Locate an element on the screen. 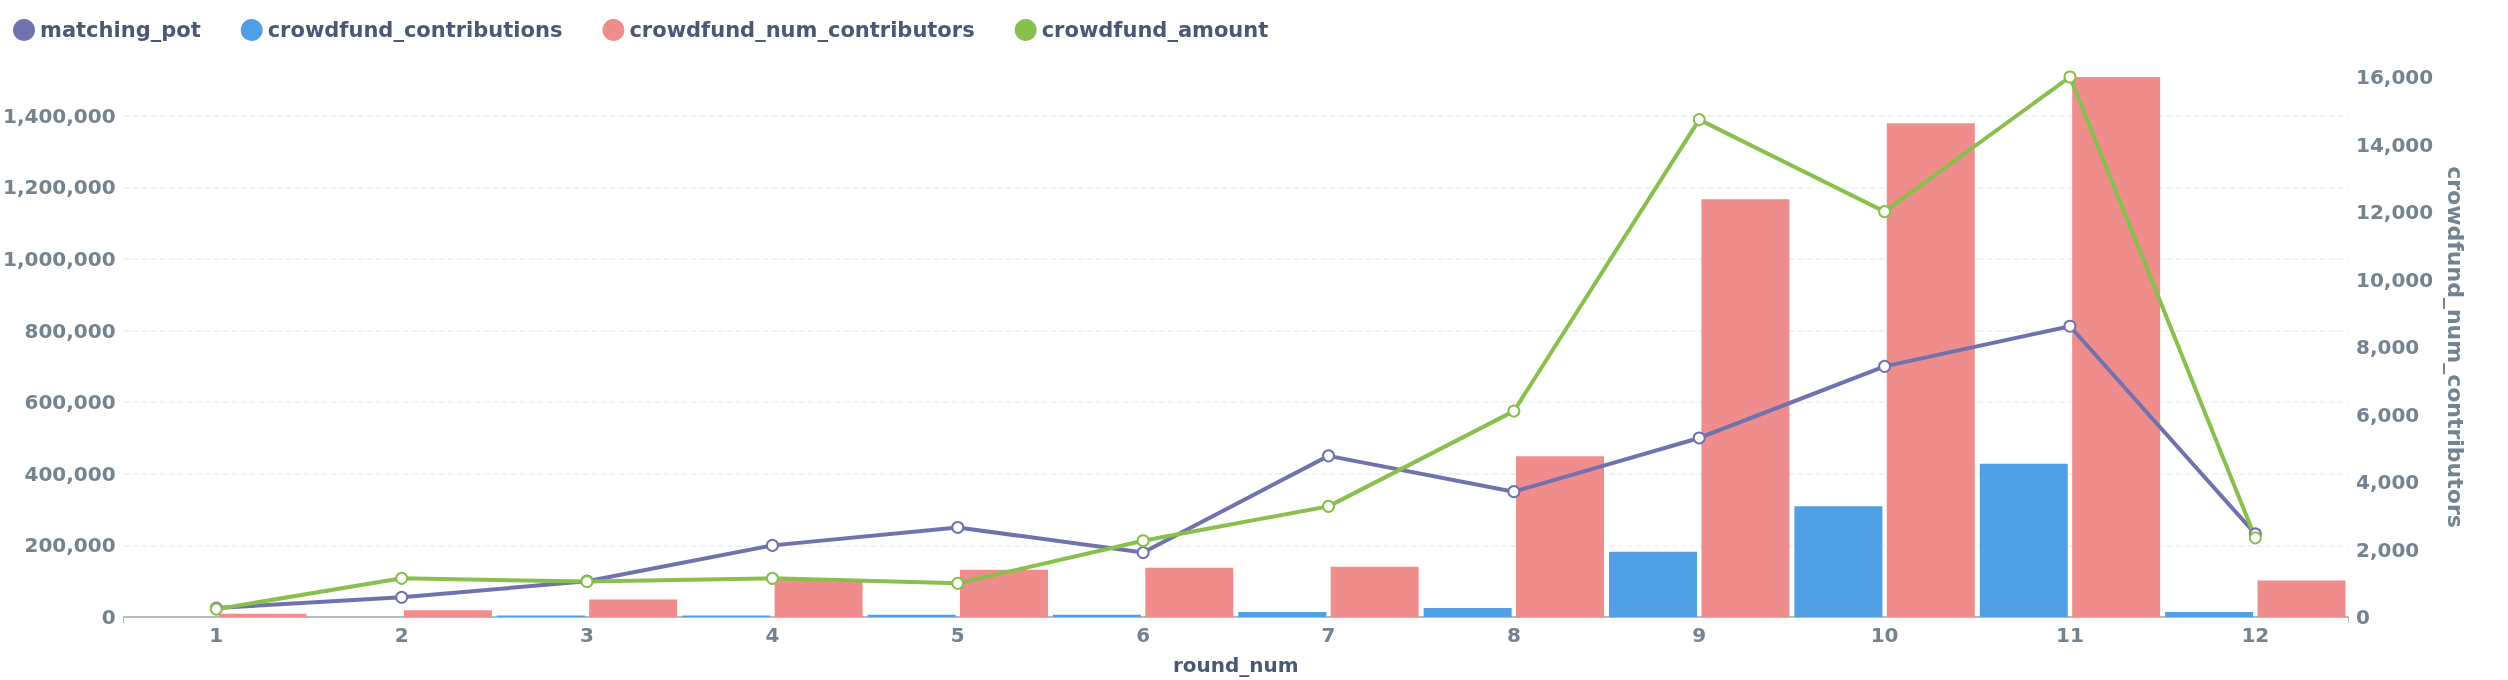  legend-label: crowdfund_contributions is located at coordinates (415, 30).